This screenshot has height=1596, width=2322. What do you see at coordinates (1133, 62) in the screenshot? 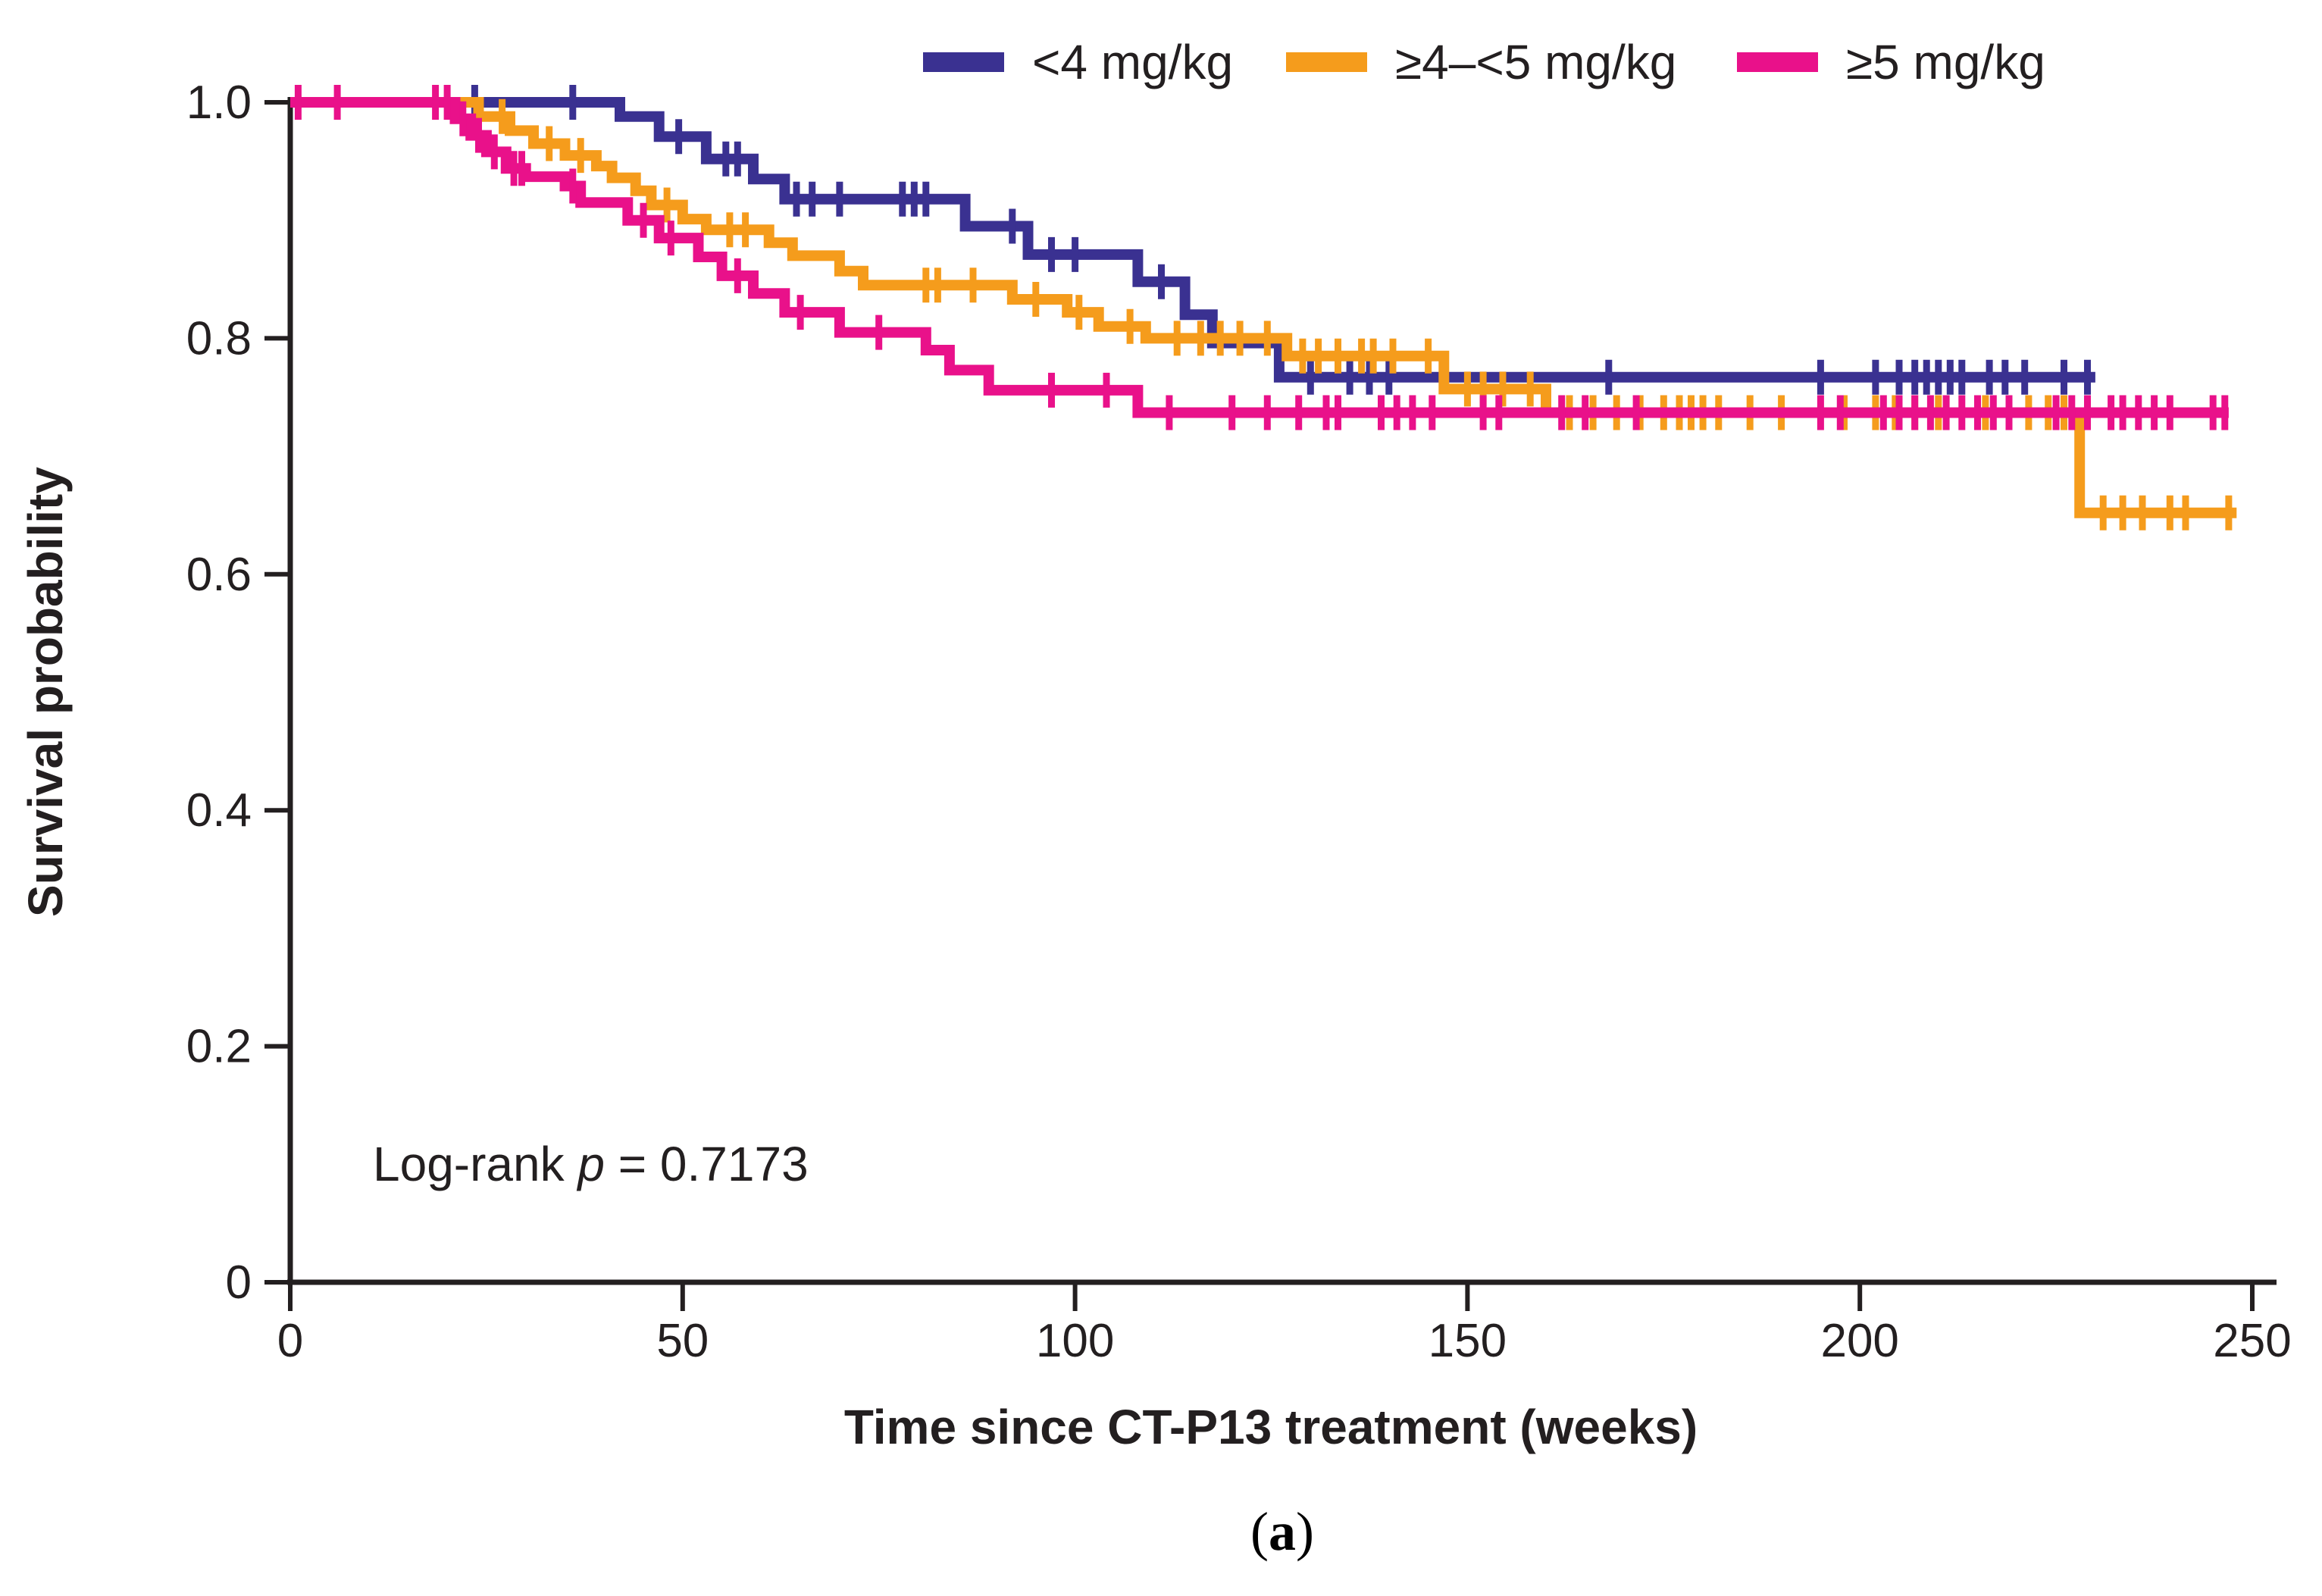
I see `legend-label-lt4: <4 mg/kg` at bounding box center [1133, 62].